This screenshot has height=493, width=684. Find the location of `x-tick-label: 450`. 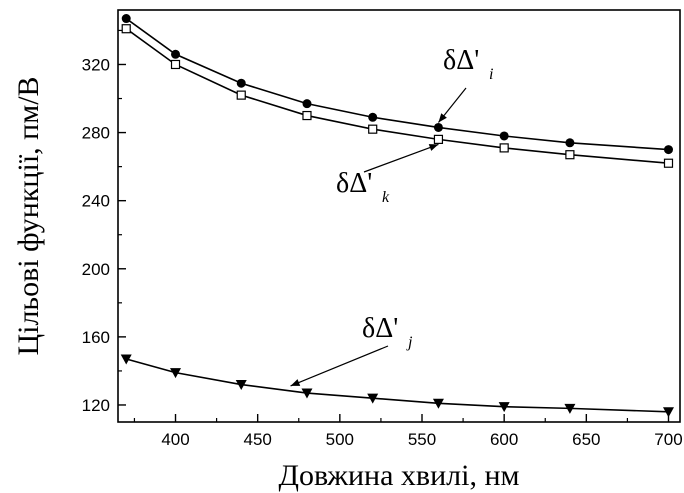

x-tick-label: 450 is located at coordinates (257, 439).